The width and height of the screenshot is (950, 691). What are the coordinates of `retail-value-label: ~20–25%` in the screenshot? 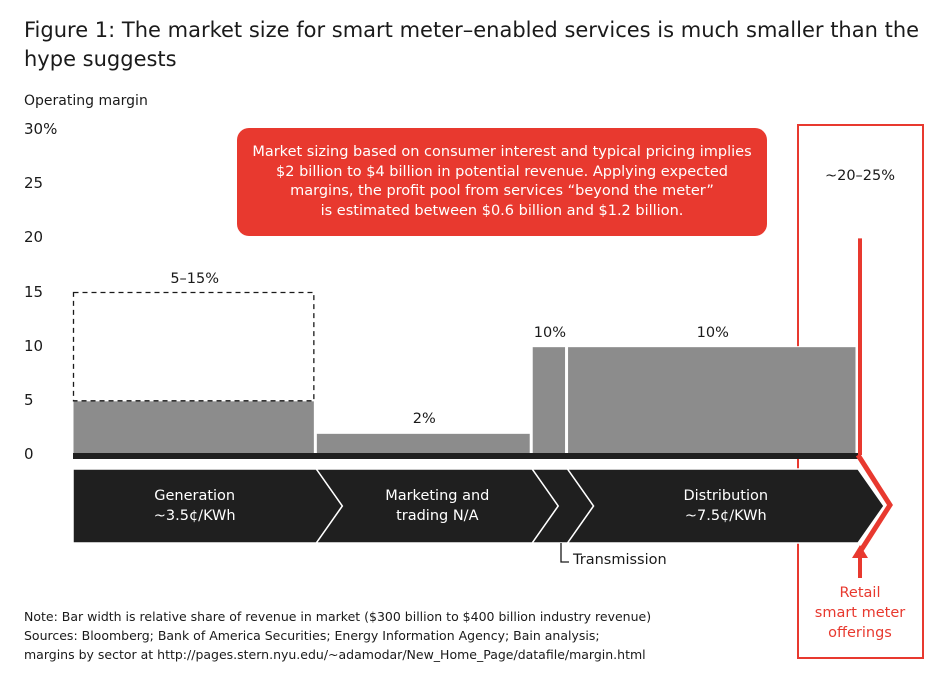 It's located at (860, 176).